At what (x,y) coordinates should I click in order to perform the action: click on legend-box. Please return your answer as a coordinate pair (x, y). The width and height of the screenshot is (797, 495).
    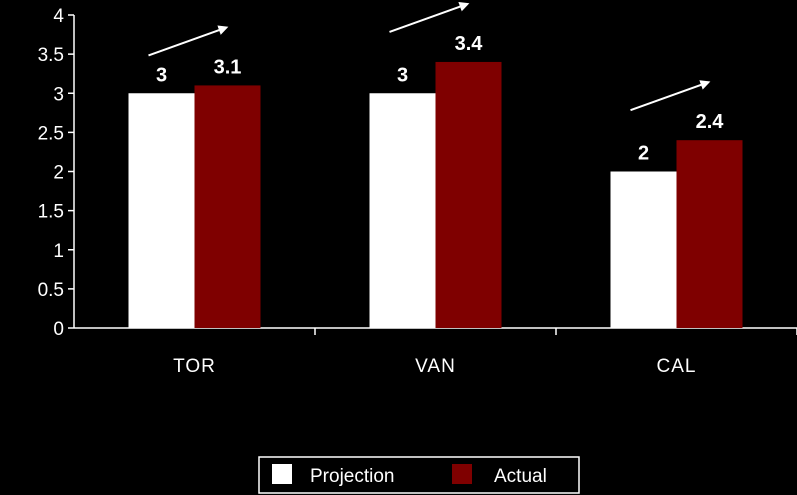
    Looking at the image, I should click on (419, 475).